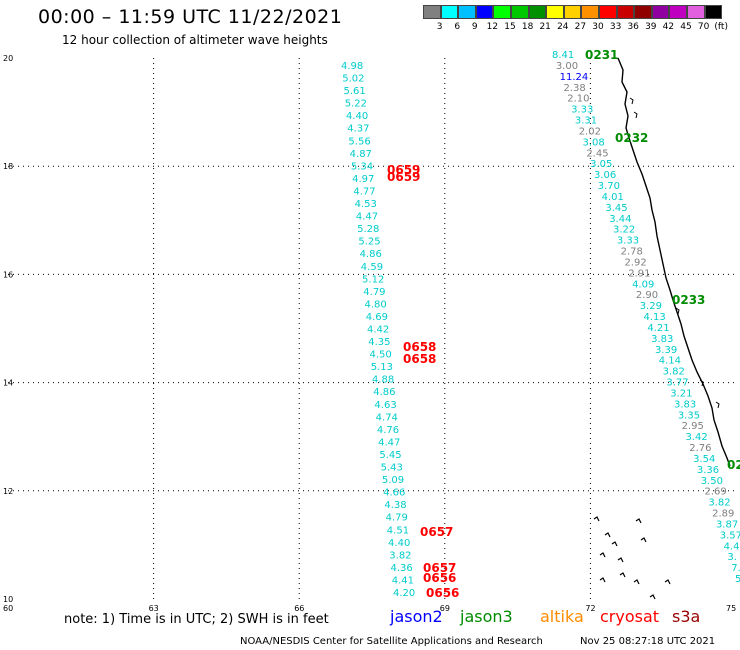 This screenshot has height=650, width=740. I want to click on wave-height-value: 3.83, so click(662, 339).